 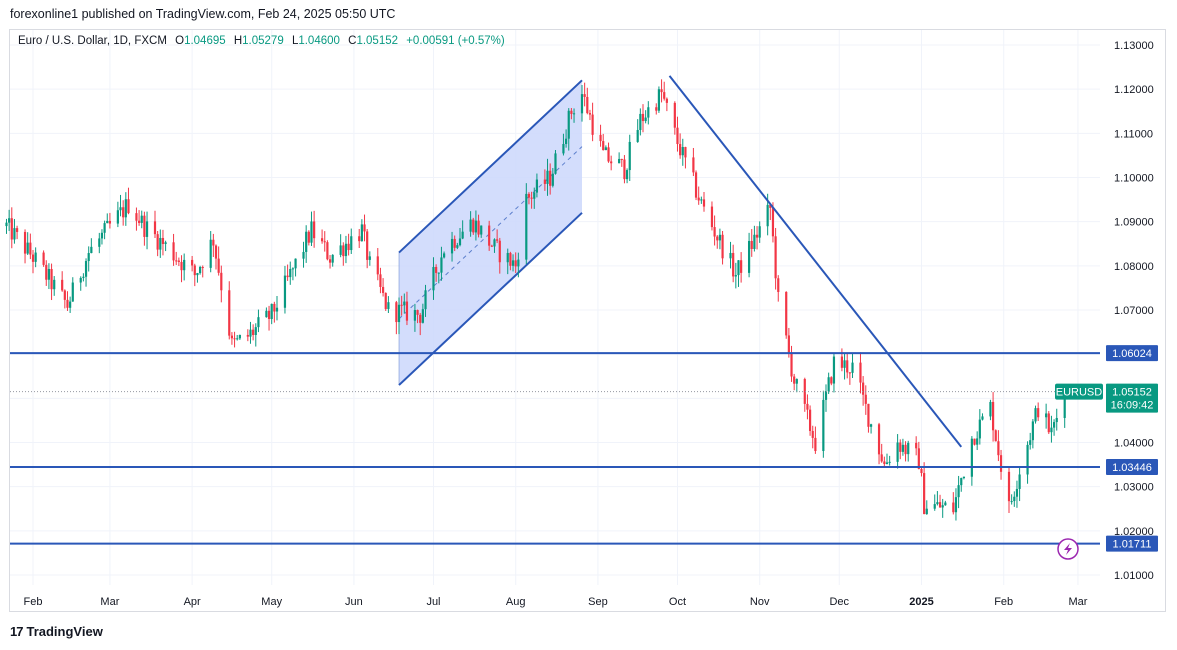 I want to click on y-tick-label: 1.07000, so click(x=1134, y=311).